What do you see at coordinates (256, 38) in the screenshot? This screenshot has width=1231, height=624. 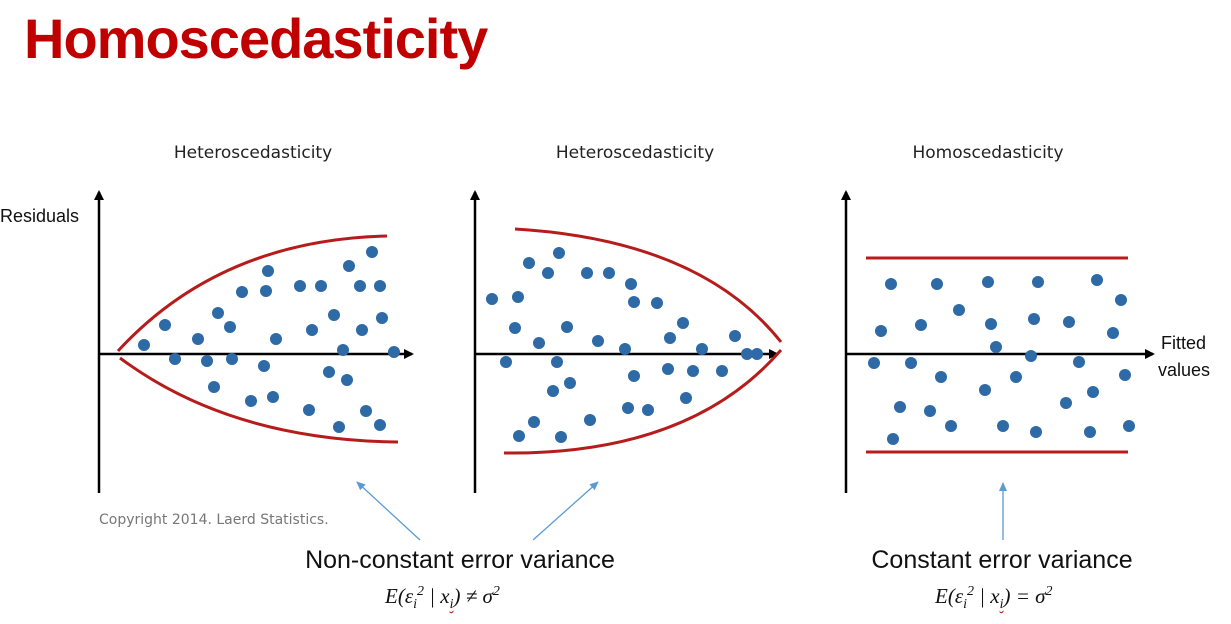 I see `page-title: Homoscedasticity` at bounding box center [256, 38].